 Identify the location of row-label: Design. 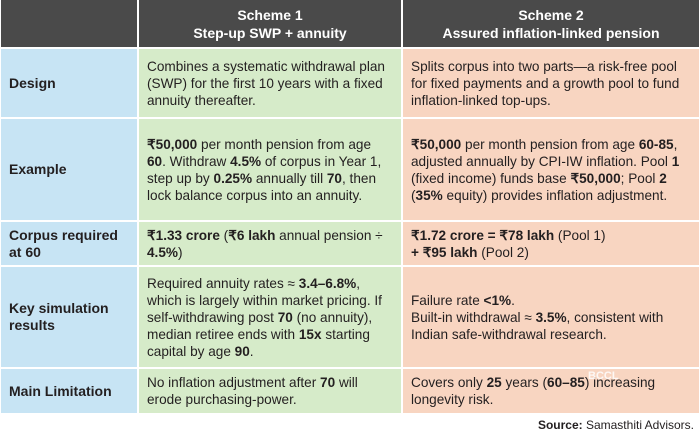
(69, 83).